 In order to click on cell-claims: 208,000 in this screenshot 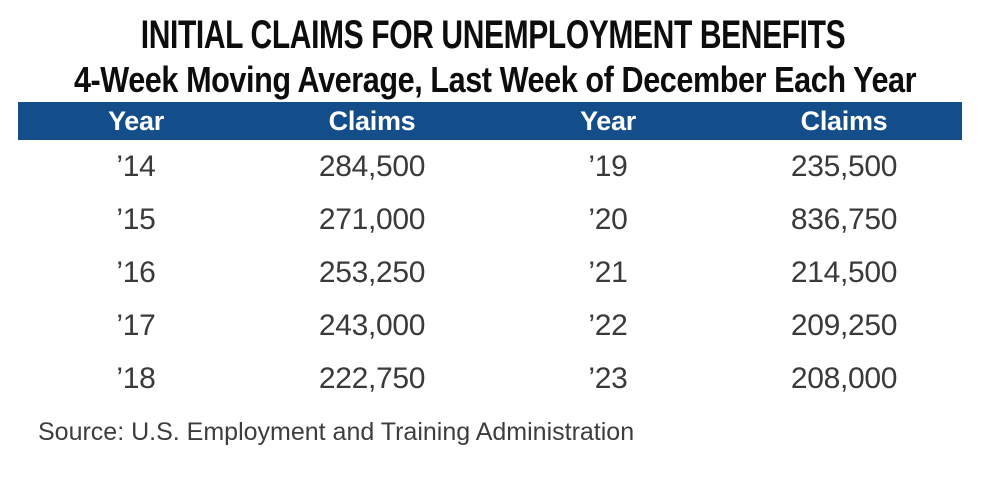, I will do `click(844, 378)`.